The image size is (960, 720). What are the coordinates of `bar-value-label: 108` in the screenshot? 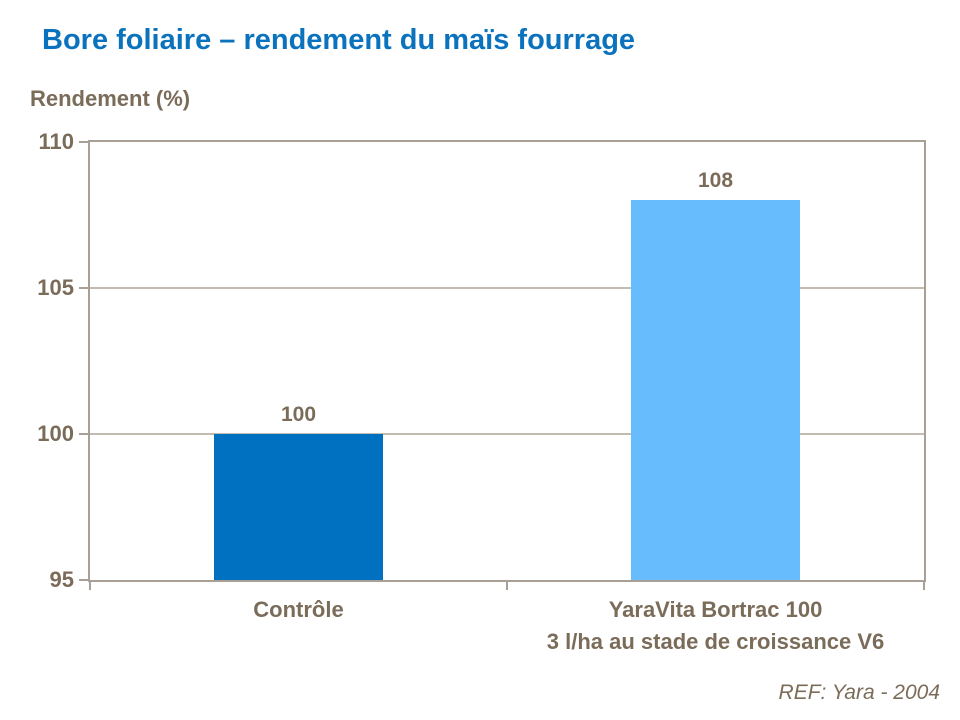 It's located at (715, 181).